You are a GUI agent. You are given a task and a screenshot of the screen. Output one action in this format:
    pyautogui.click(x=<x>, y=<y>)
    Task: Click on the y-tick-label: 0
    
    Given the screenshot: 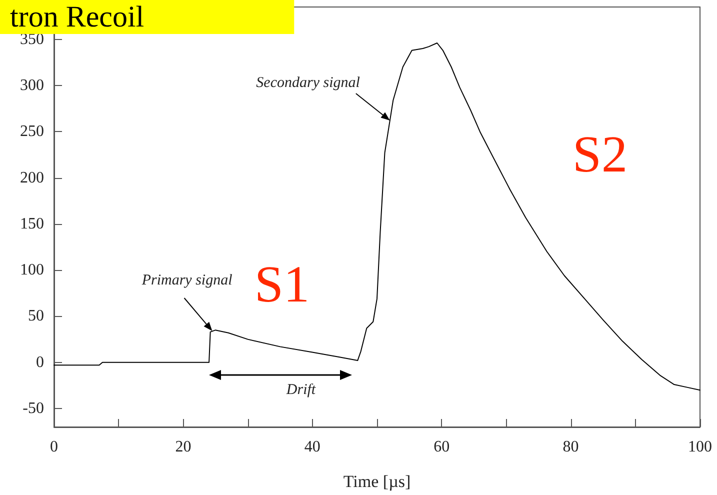 What is the action you would take?
    pyautogui.click(x=40, y=362)
    